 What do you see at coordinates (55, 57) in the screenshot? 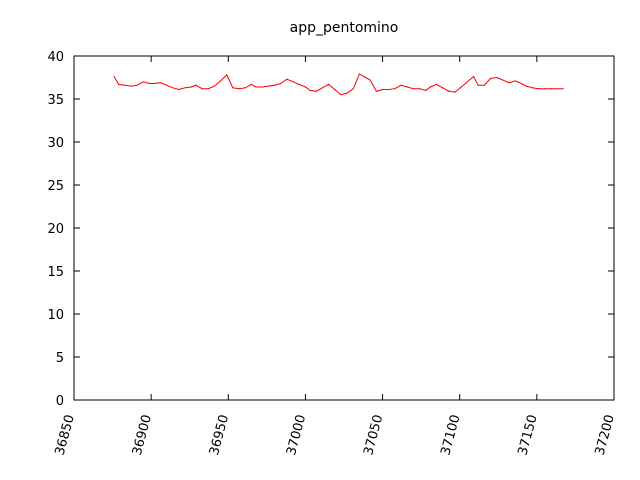
I see `y-tick-label: 40` at bounding box center [55, 57].